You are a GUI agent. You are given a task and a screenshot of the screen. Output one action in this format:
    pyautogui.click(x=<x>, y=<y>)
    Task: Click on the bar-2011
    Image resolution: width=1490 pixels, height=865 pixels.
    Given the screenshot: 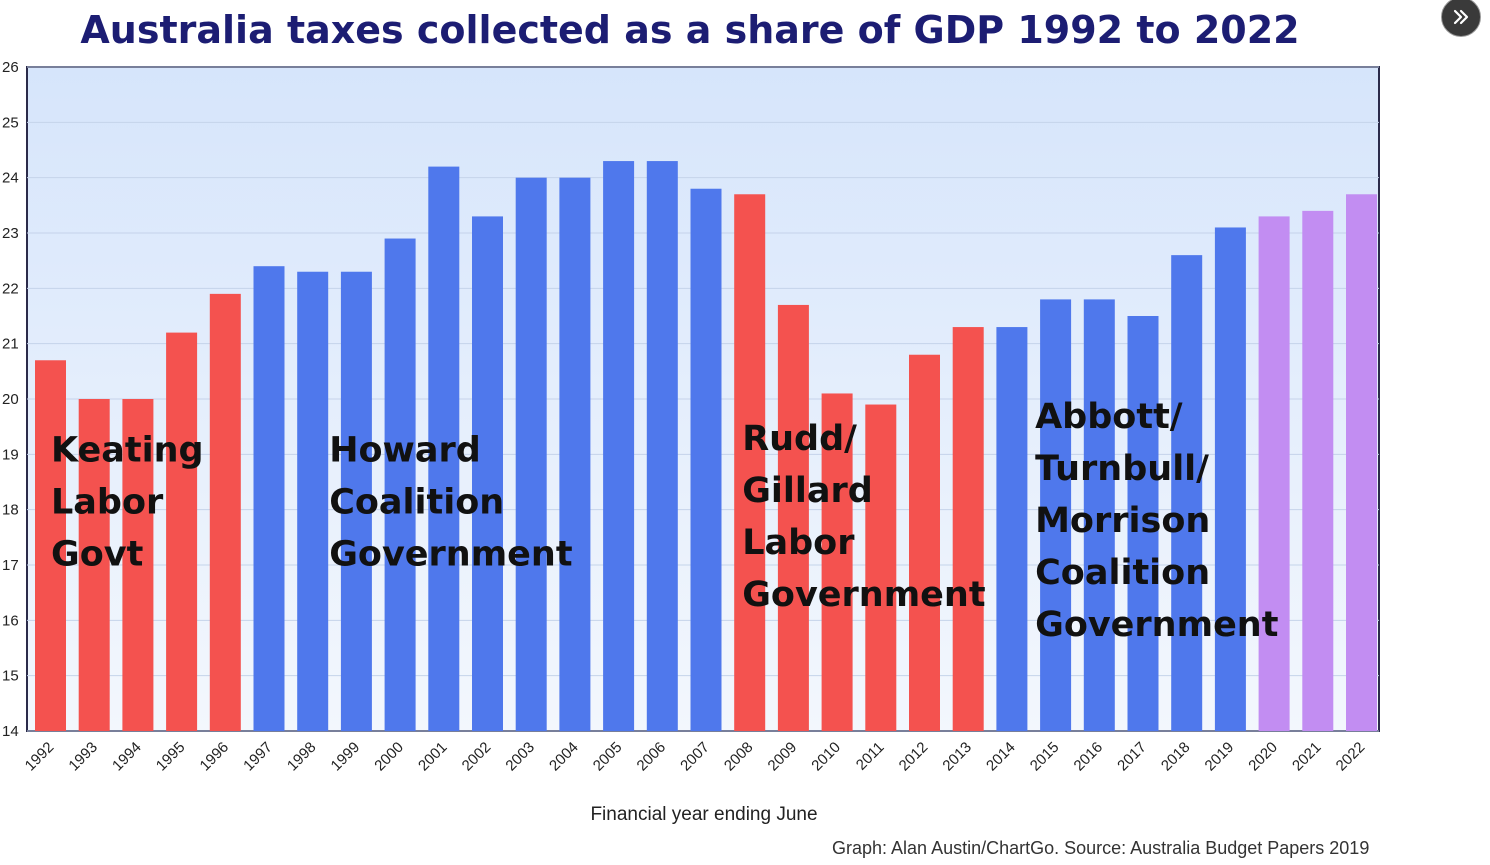 What is the action you would take?
    pyautogui.click(x=881, y=567)
    